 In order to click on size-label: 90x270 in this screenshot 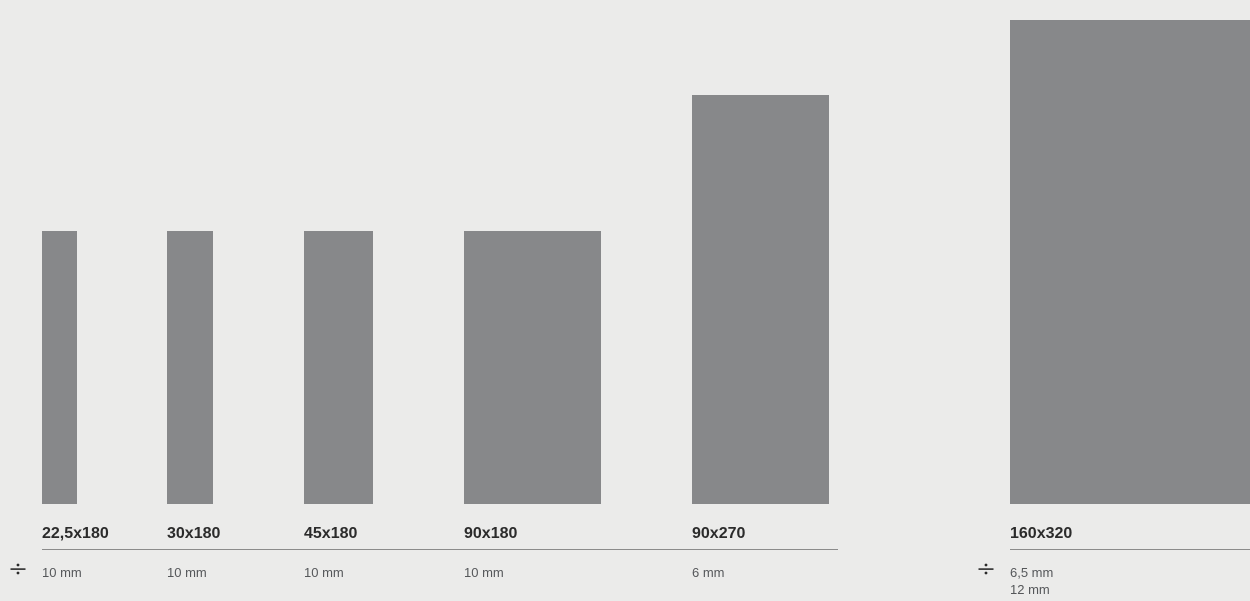, I will do `click(719, 533)`.